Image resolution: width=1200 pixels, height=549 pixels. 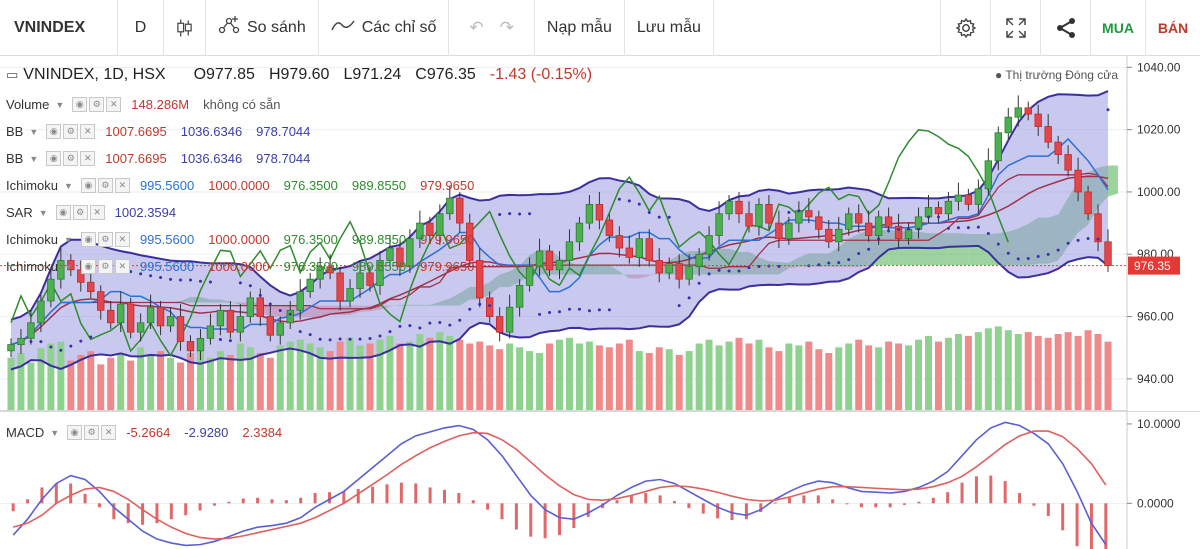 I want to click on interval-selector: D, so click(x=141, y=28).